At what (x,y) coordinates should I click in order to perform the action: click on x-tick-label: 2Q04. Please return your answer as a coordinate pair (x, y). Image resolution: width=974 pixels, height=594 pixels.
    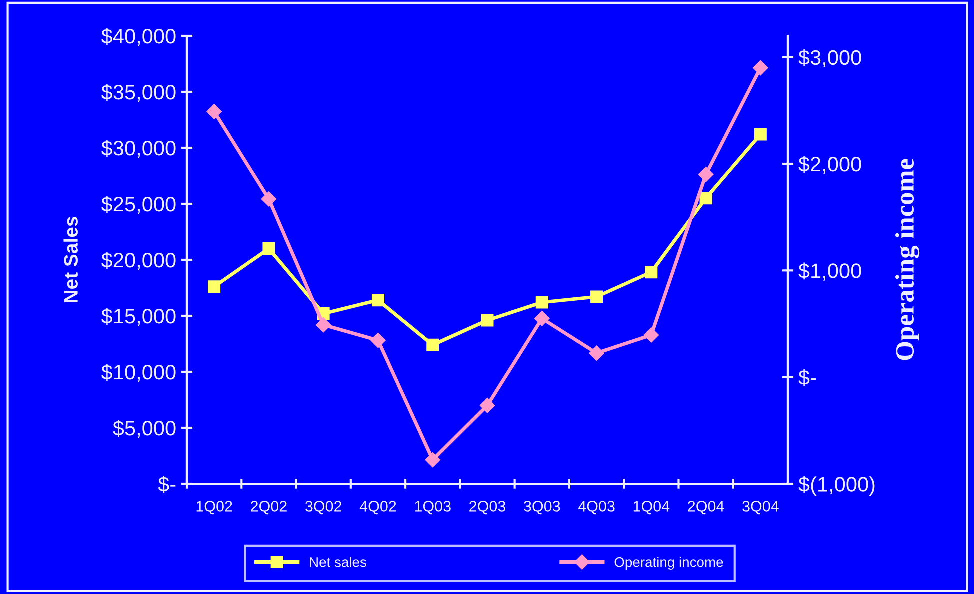
    Looking at the image, I should click on (706, 508).